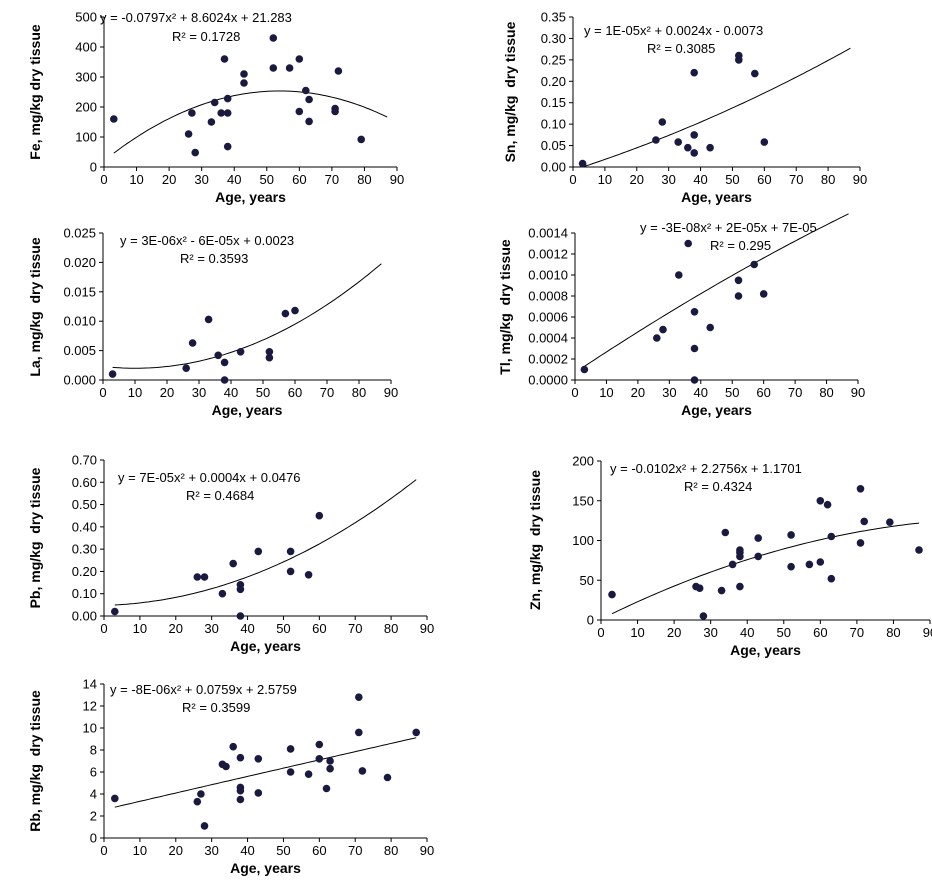 This screenshot has height=892, width=932. What do you see at coordinates (637, 179) in the screenshot?
I see `sn-x-tick-label: 20` at bounding box center [637, 179].